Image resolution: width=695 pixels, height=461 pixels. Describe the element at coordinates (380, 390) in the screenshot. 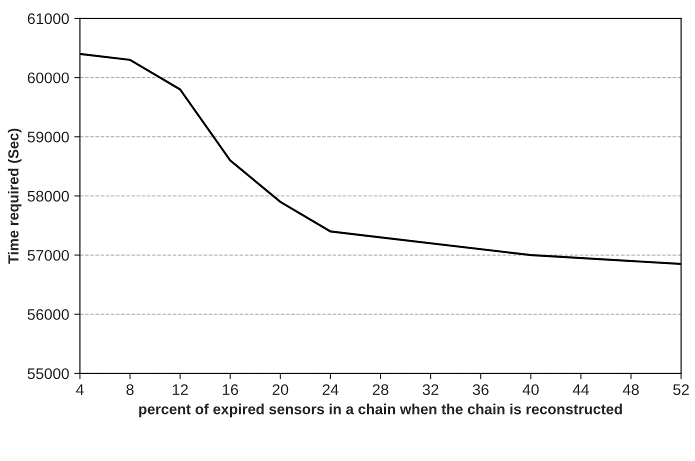

I see `x-tick-label: 28` at that location.